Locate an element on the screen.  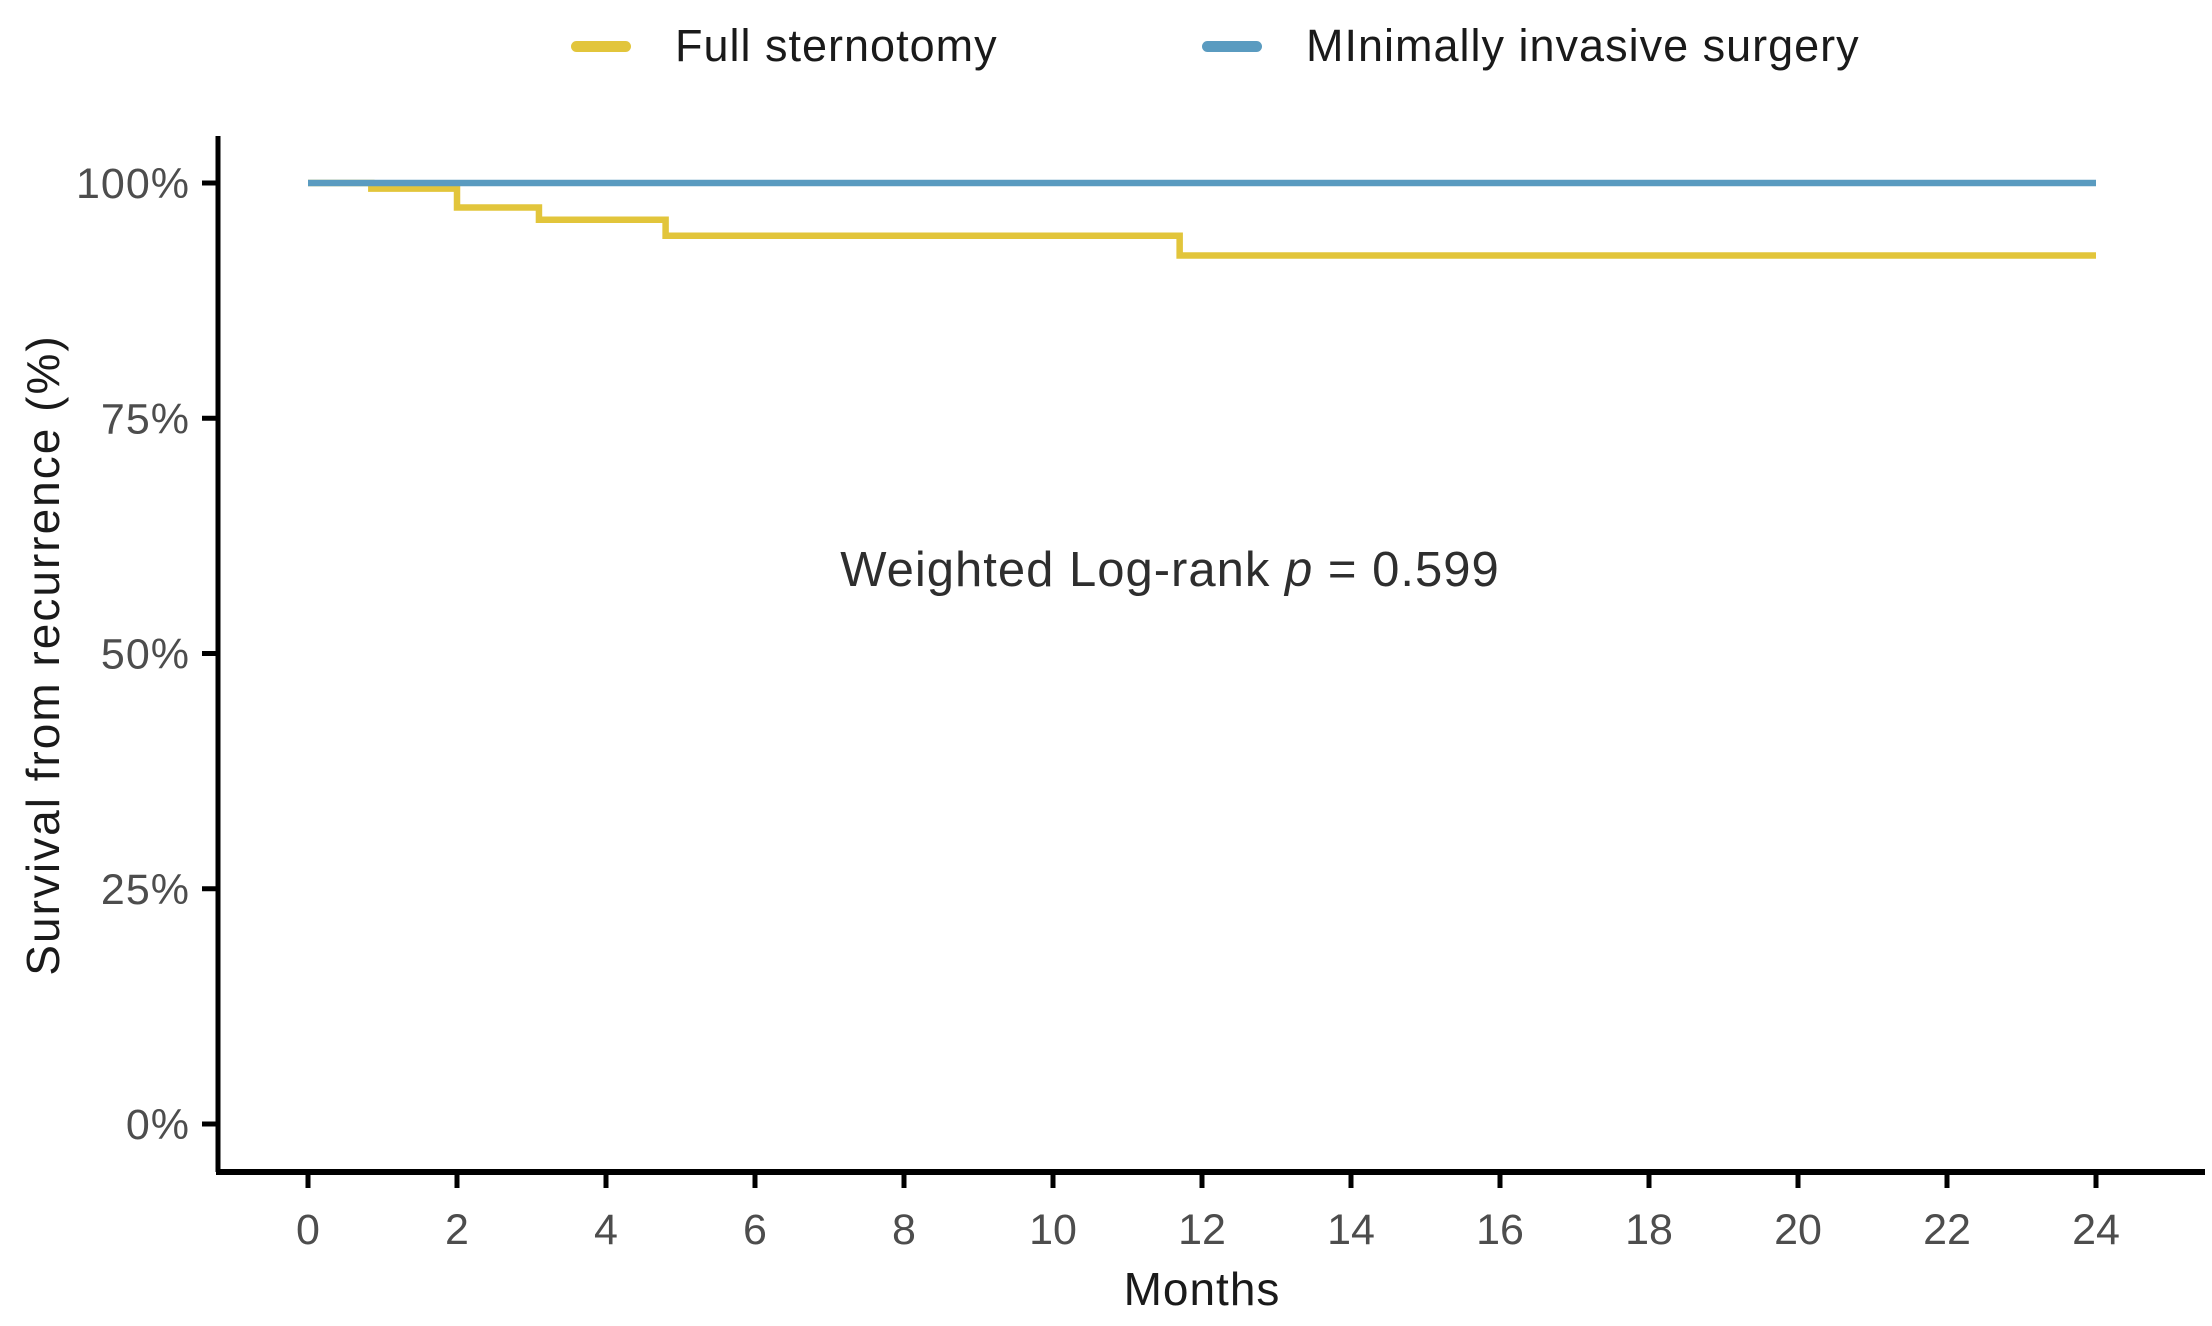
legend-item-full-sternotomy: Full sternotomy is located at coordinates (784, 46).